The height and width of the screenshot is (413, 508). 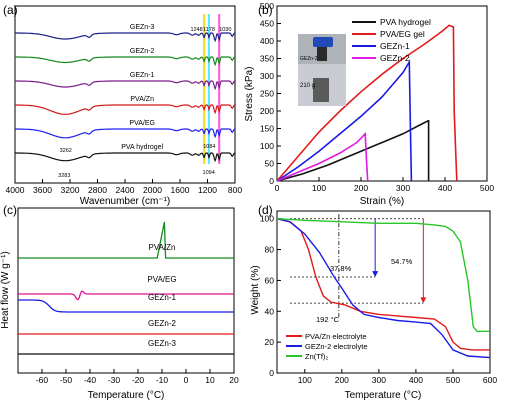 What do you see at coordinates (402, 261) in the screenshot?
I see `annotation-54-7: 54.7%` at bounding box center [402, 261].